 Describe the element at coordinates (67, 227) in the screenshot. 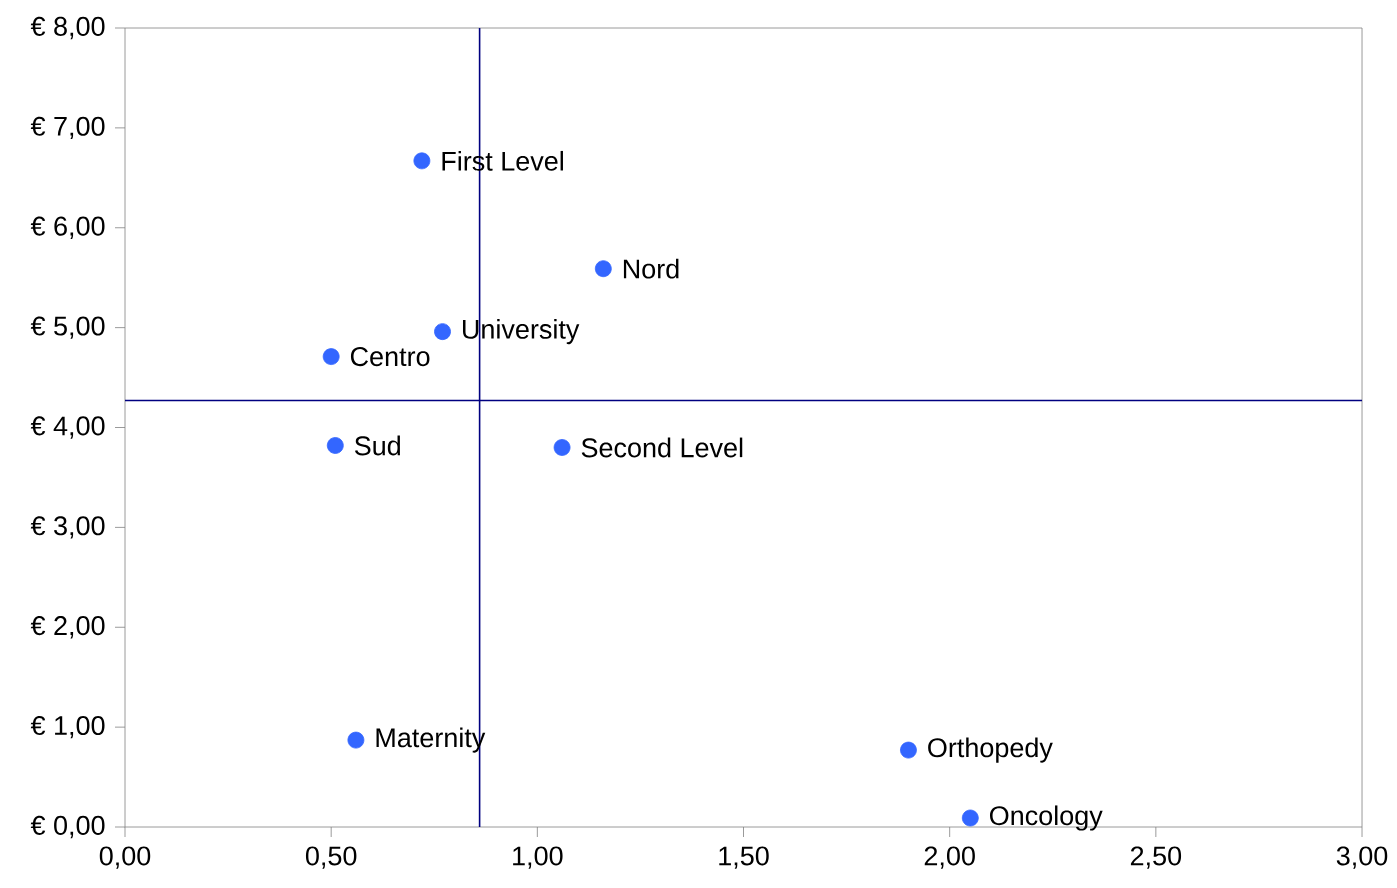

I see `y-tick-label: € 6,00` at that location.